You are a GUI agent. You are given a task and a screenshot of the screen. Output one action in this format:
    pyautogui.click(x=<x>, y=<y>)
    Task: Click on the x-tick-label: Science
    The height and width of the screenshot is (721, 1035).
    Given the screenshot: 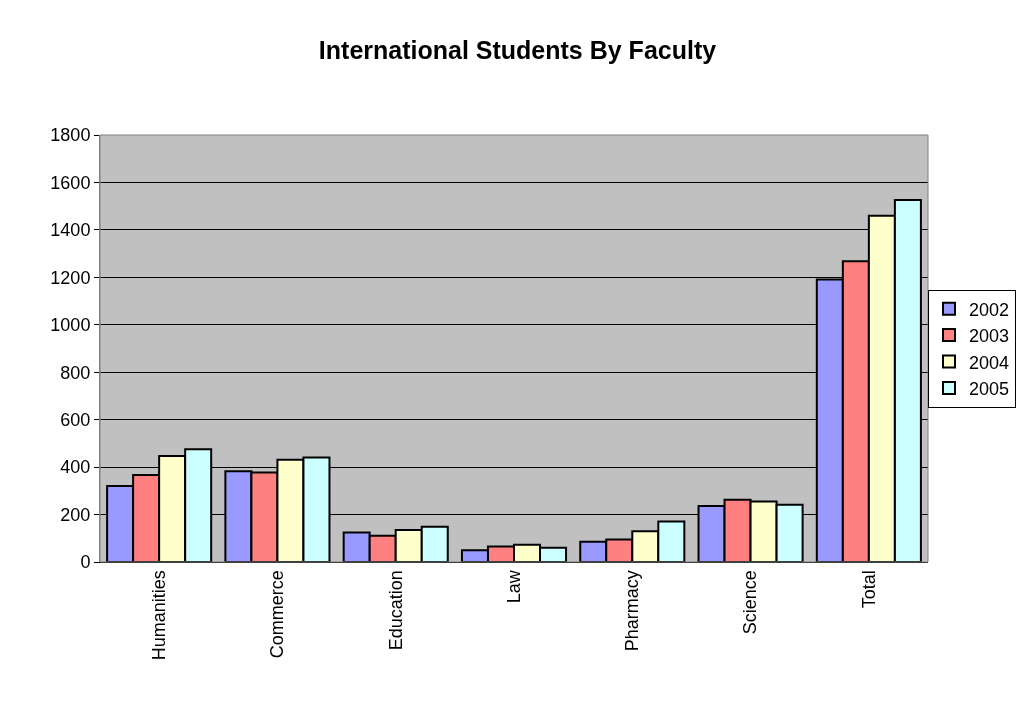 What is the action you would take?
    pyautogui.click(x=750, y=602)
    